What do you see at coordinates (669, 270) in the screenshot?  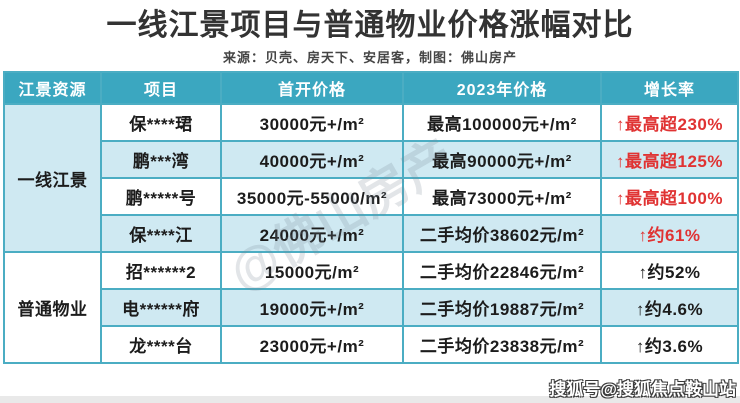 I see `cell-growth: ↑约52%` at bounding box center [669, 270].